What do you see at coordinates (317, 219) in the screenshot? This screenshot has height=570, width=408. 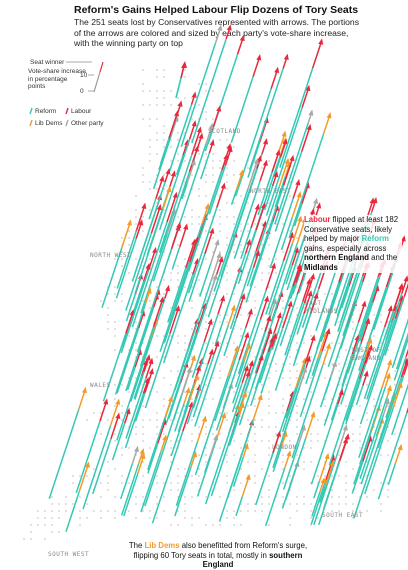 I see `annotation-text: Labour` at bounding box center [317, 219].